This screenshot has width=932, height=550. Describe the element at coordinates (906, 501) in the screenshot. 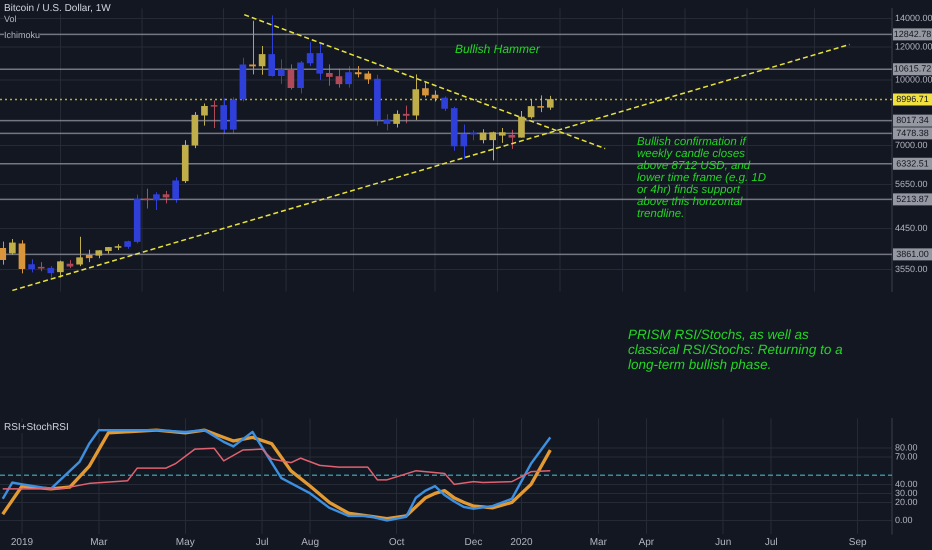

I see `y-tick-label: 20.00` at that location.